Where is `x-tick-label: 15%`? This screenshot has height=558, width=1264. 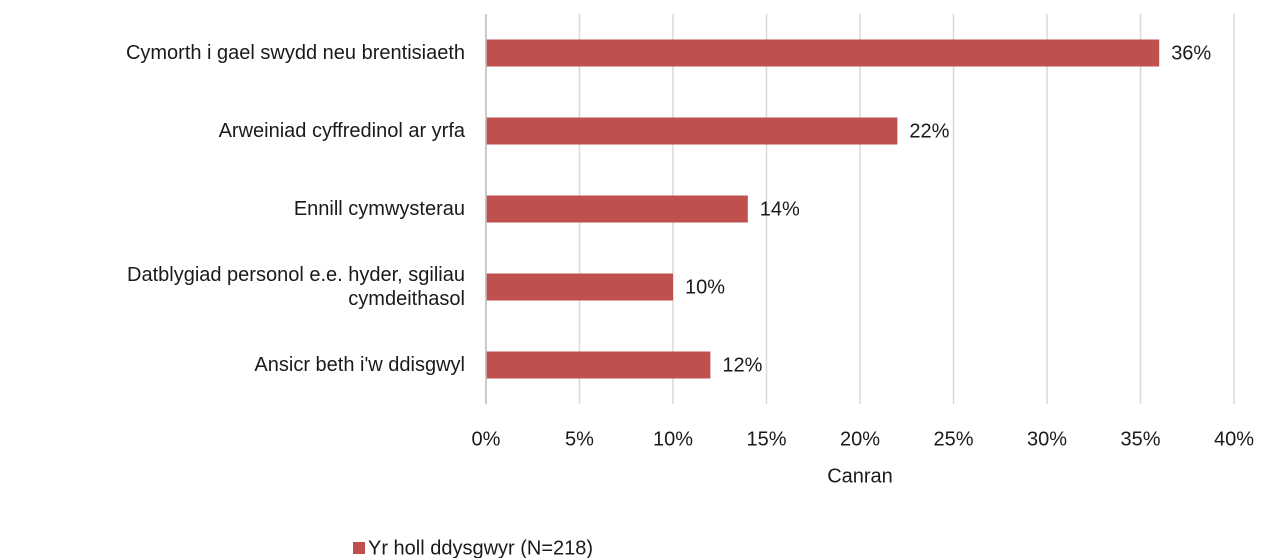 x-tick-label: 15% is located at coordinates (766, 439).